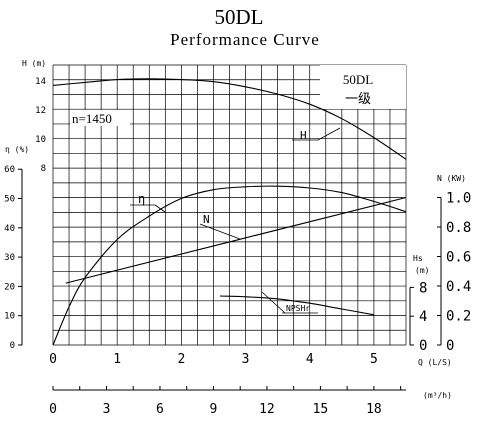 The image size is (477, 422). I want to click on npsh-axis-label-m: (m), so click(422, 270).